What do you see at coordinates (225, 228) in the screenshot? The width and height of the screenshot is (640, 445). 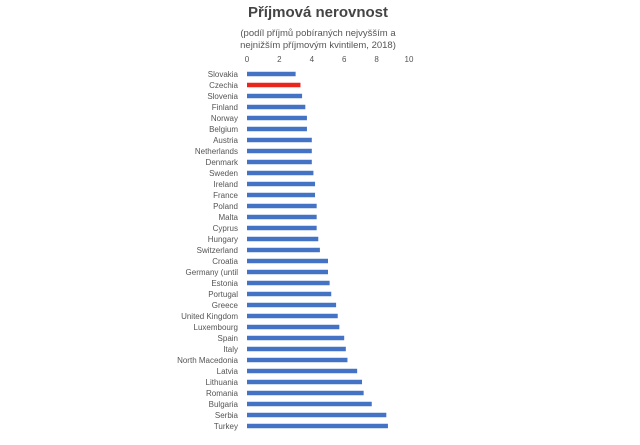 I see `category-label: Cyprus` at bounding box center [225, 228].